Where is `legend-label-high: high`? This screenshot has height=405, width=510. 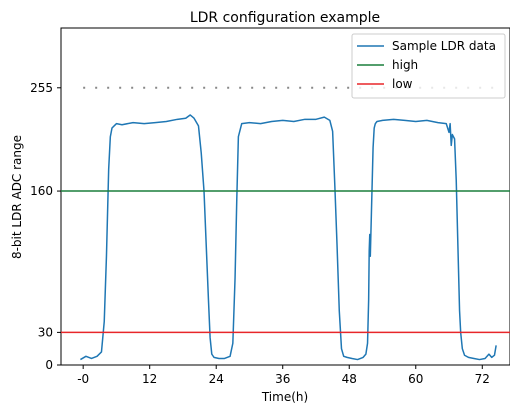 legend-label-high: high is located at coordinates (405, 65).